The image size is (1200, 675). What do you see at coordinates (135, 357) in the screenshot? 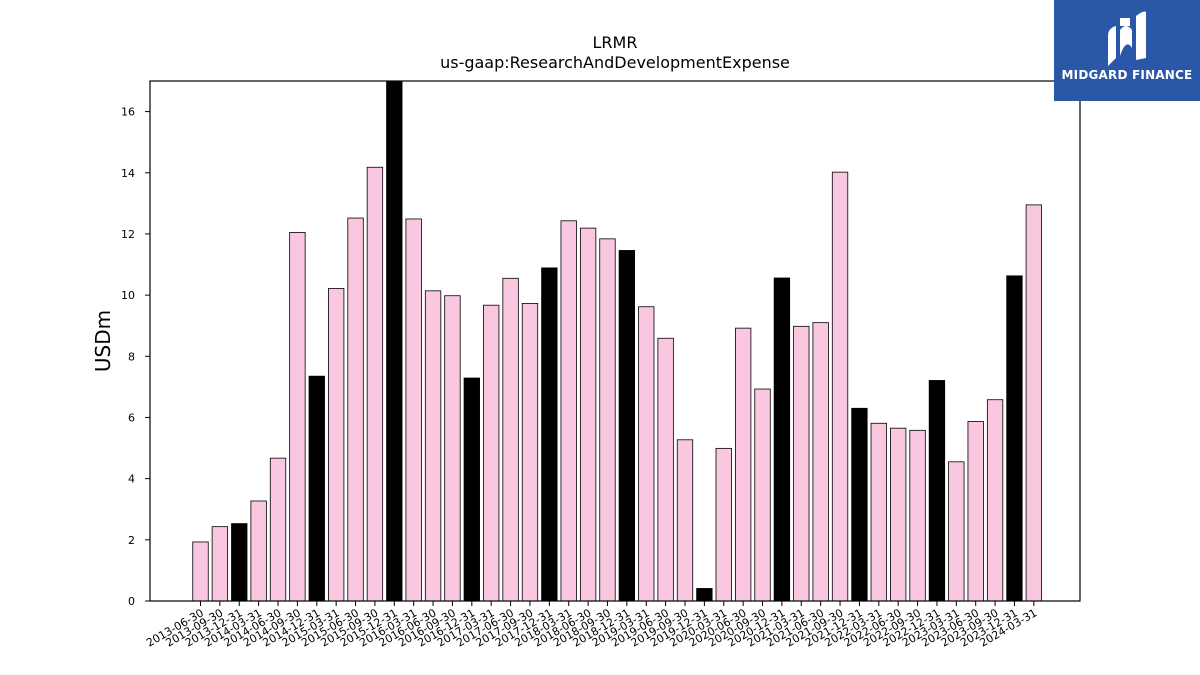
I see `y-axis-ticks: 0 2 4 6 8 10 12 14 16` at bounding box center [135, 357].